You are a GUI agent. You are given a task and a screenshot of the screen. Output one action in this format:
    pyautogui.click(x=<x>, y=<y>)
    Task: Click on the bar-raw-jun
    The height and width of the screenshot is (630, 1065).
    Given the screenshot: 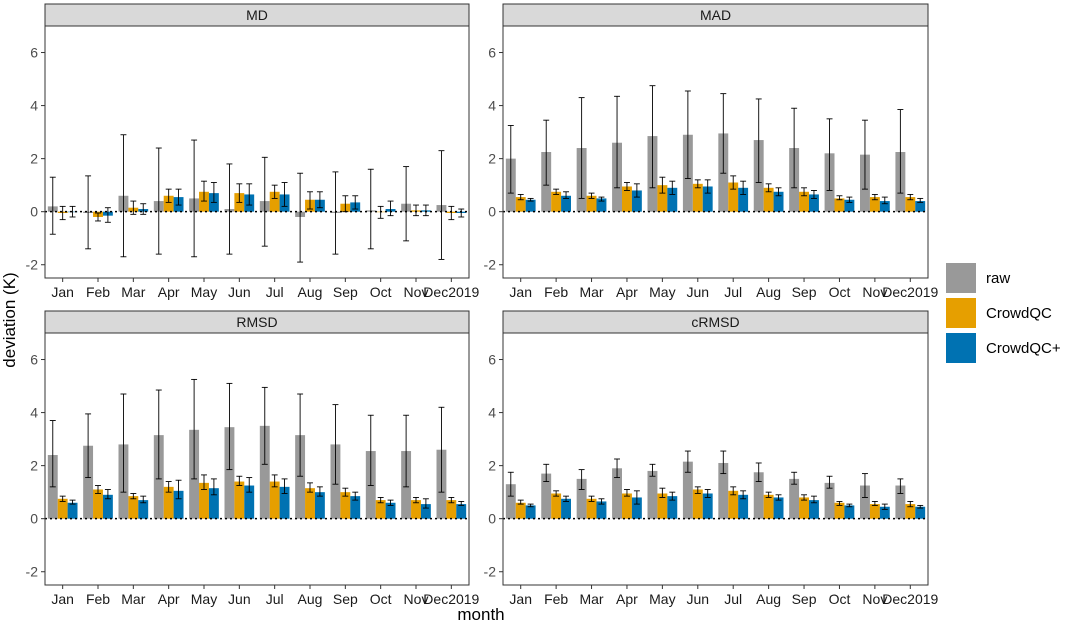 What is the action you would take?
    pyautogui.click(x=687, y=490)
    